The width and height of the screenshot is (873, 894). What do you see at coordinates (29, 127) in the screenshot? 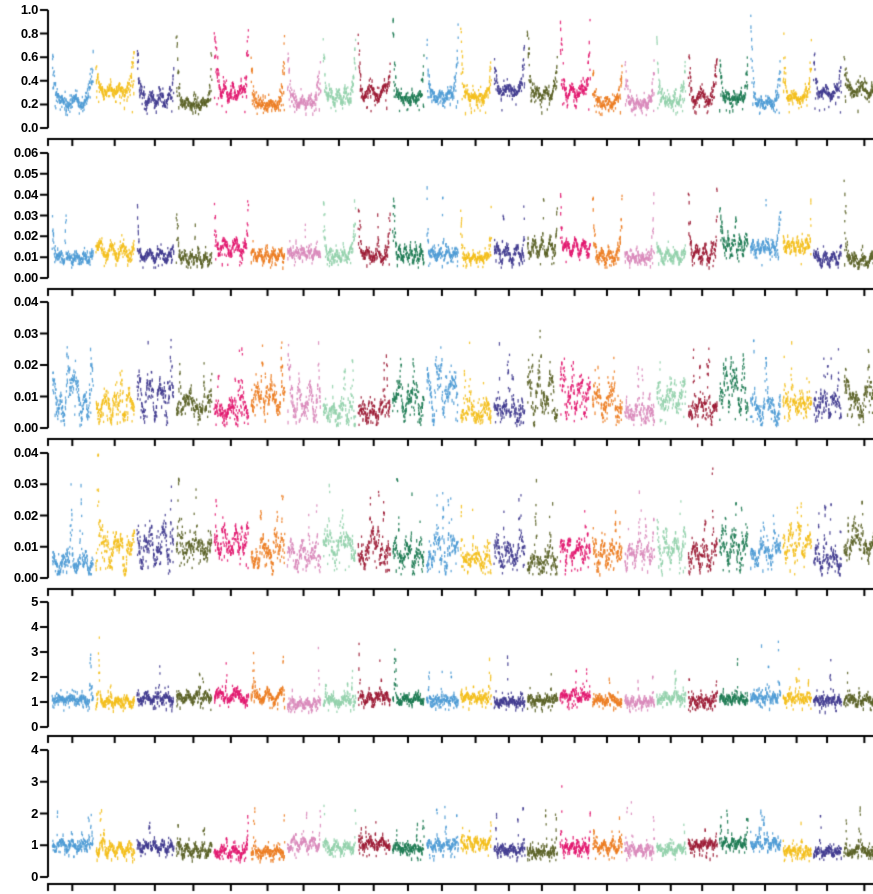
I see `y-tick-label: 0.0` at bounding box center [29, 127].